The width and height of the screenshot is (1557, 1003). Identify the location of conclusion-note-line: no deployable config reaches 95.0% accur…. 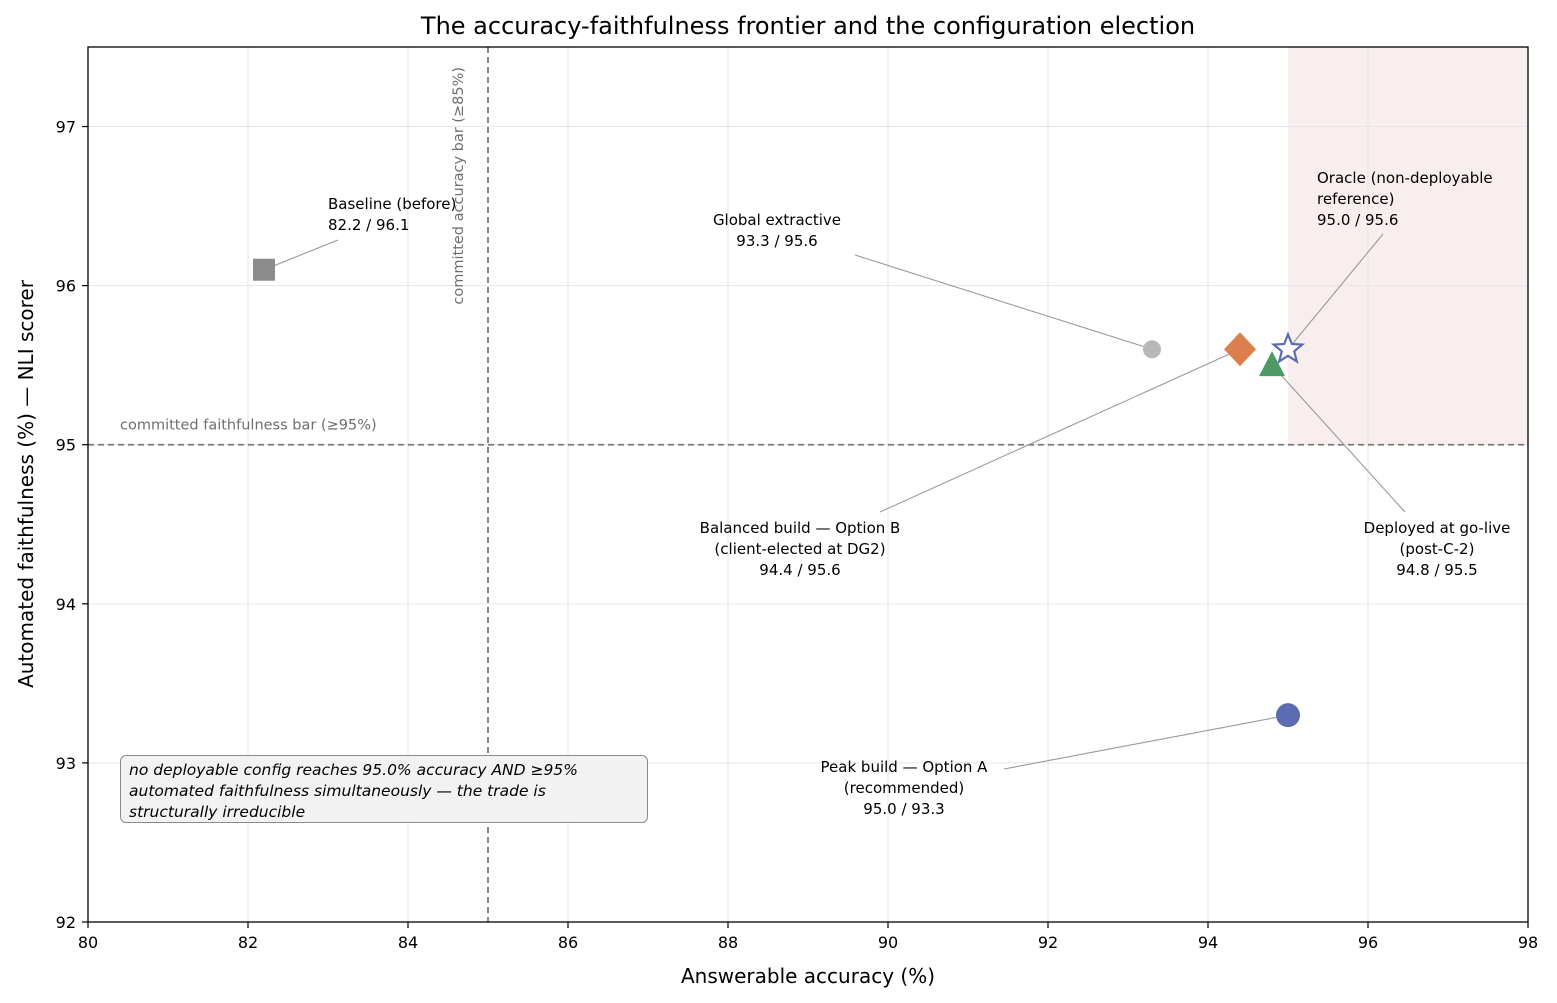
(353, 770).